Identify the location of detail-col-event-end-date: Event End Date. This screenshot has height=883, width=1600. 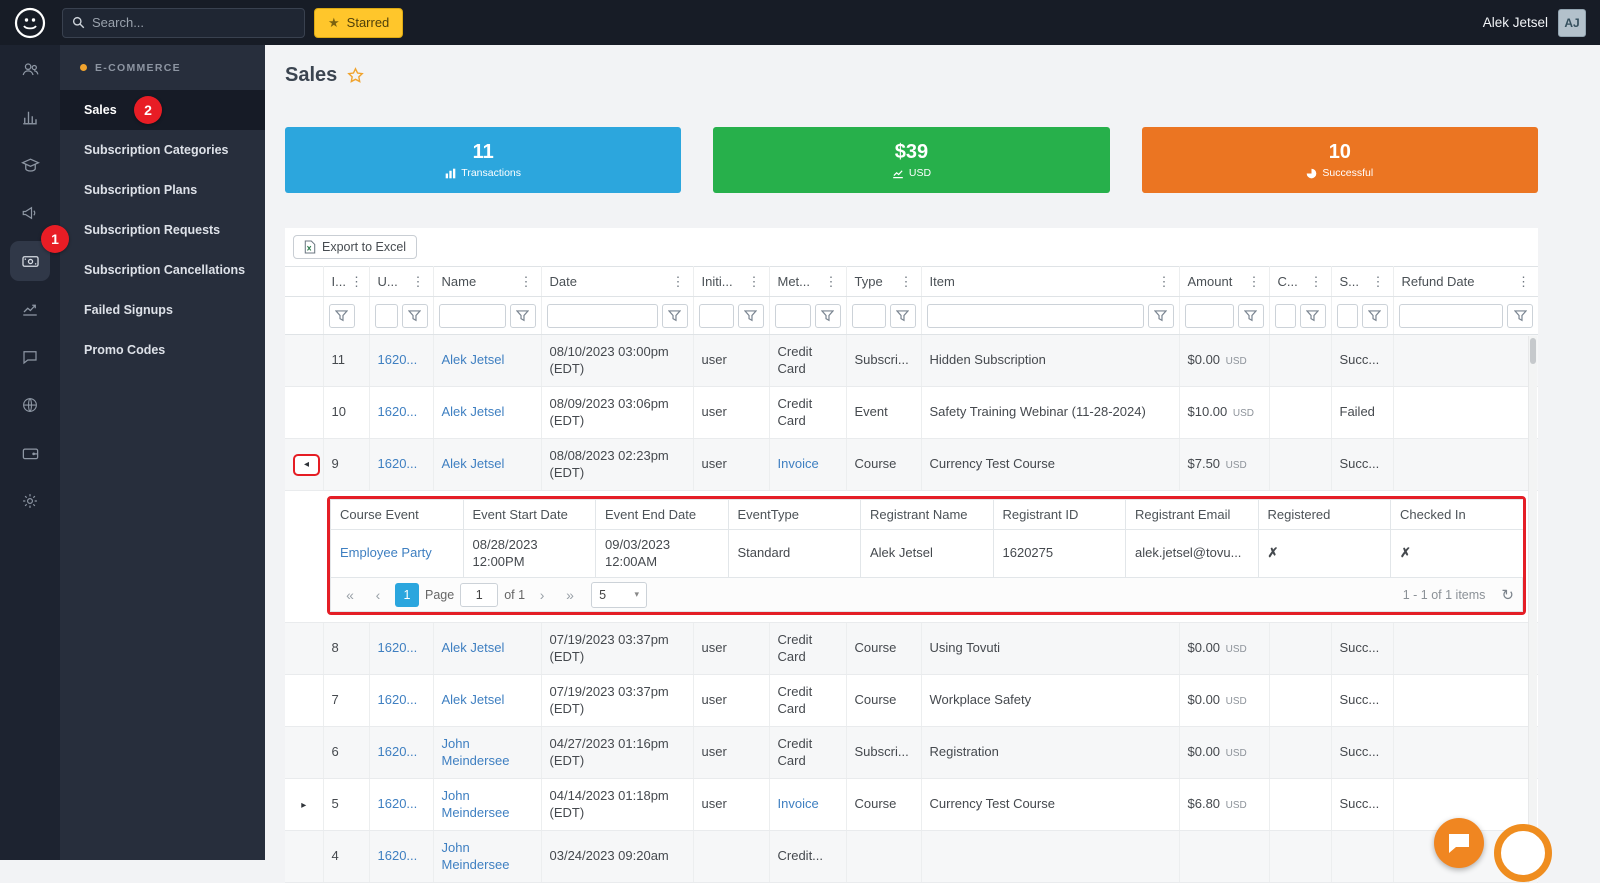
(662, 514).